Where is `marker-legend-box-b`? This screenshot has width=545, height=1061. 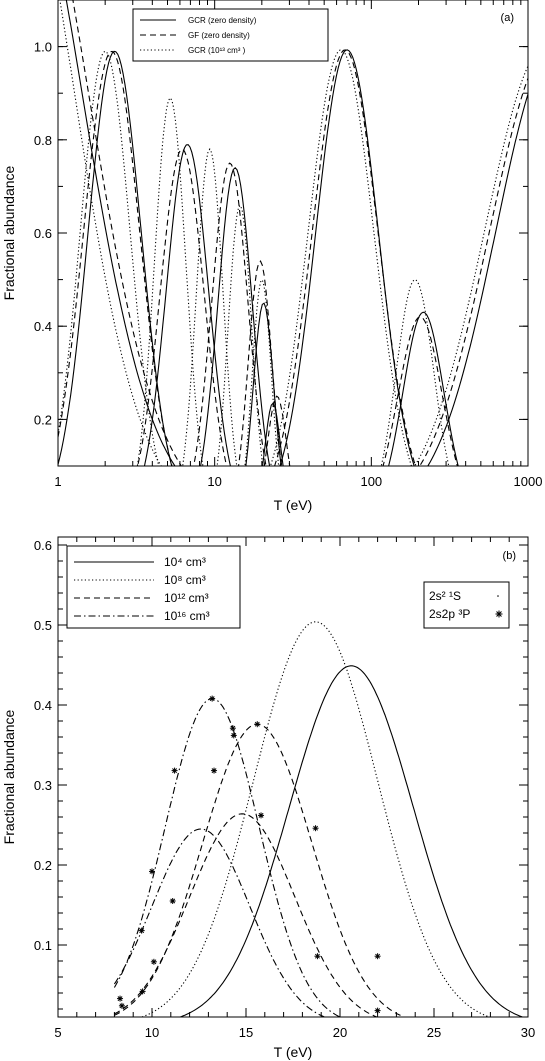 marker-legend-box-b is located at coordinates (466, 605).